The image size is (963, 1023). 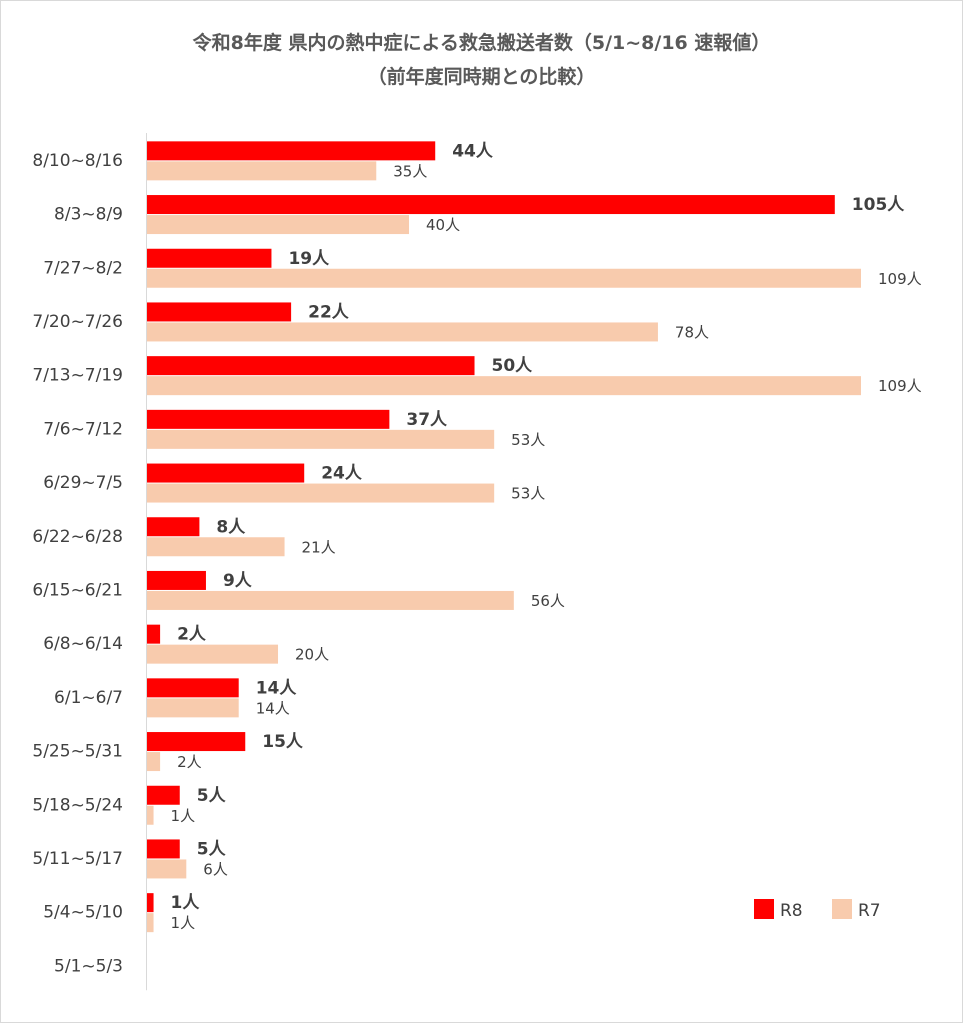 What do you see at coordinates (277, 688) in the screenshot?
I see `data-label-r8: 14人` at bounding box center [277, 688].